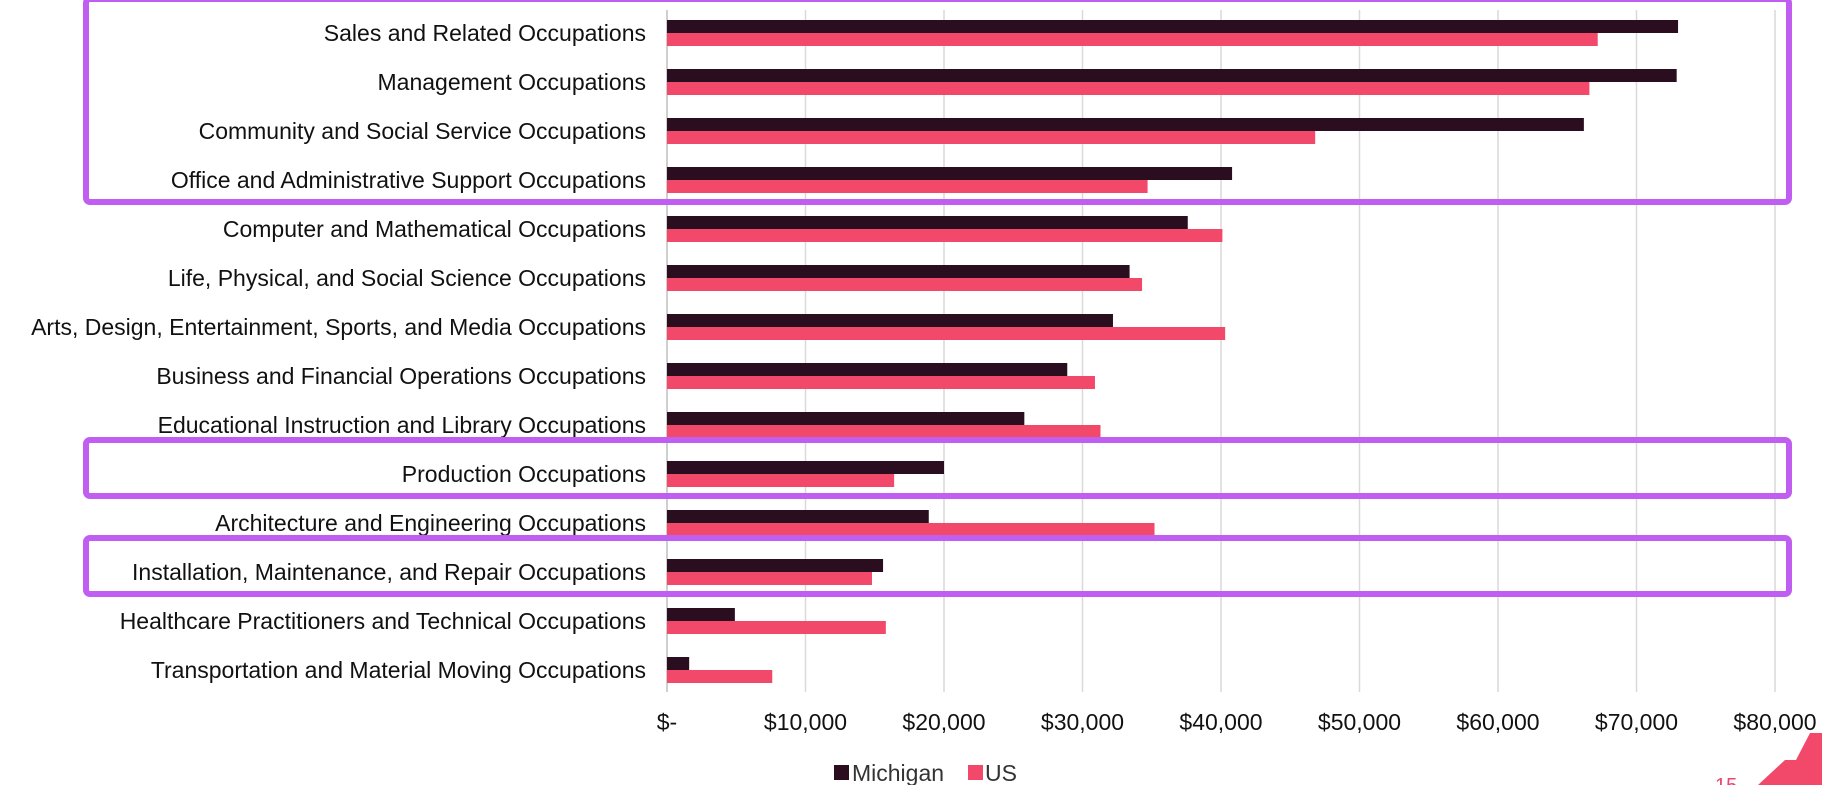  Describe the element at coordinates (667, 722) in the screenshot. I see `x-tick-label: $-` at that location.